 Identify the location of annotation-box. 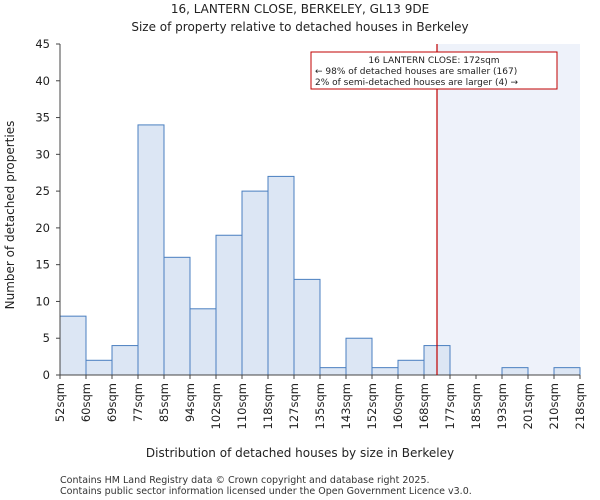
(434, 70).